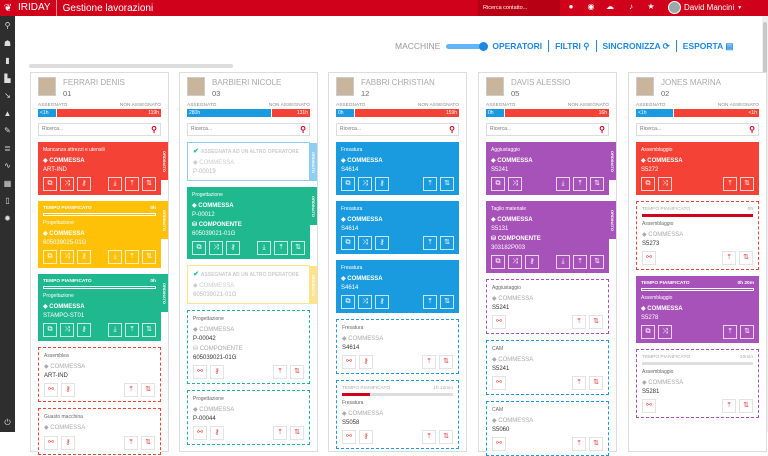 The width and height of the screenshot is (768, 456). Describe the element at coordinates (610, 6) in the screenshot. I see `chat-icon: ☁` at that location.